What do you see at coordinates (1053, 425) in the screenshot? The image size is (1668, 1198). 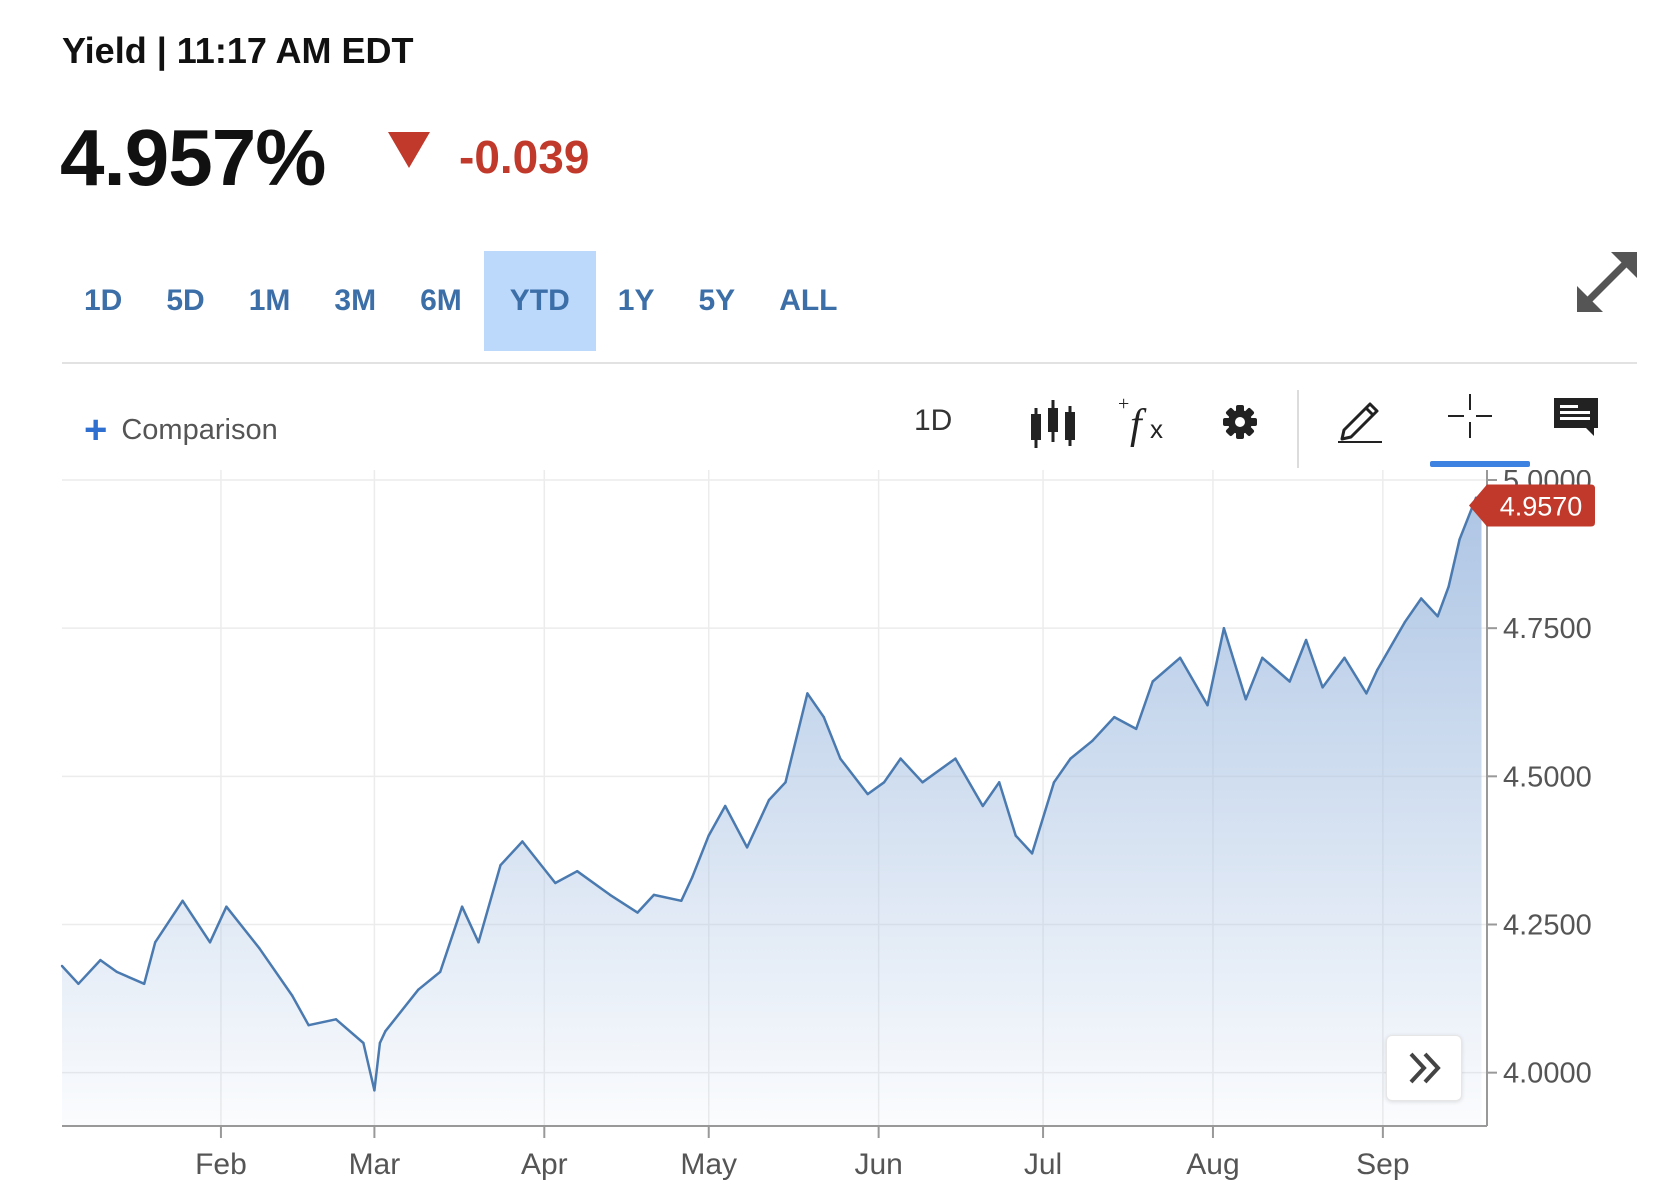 I see `candlestick-icon` at bounding box center [1053, 425].